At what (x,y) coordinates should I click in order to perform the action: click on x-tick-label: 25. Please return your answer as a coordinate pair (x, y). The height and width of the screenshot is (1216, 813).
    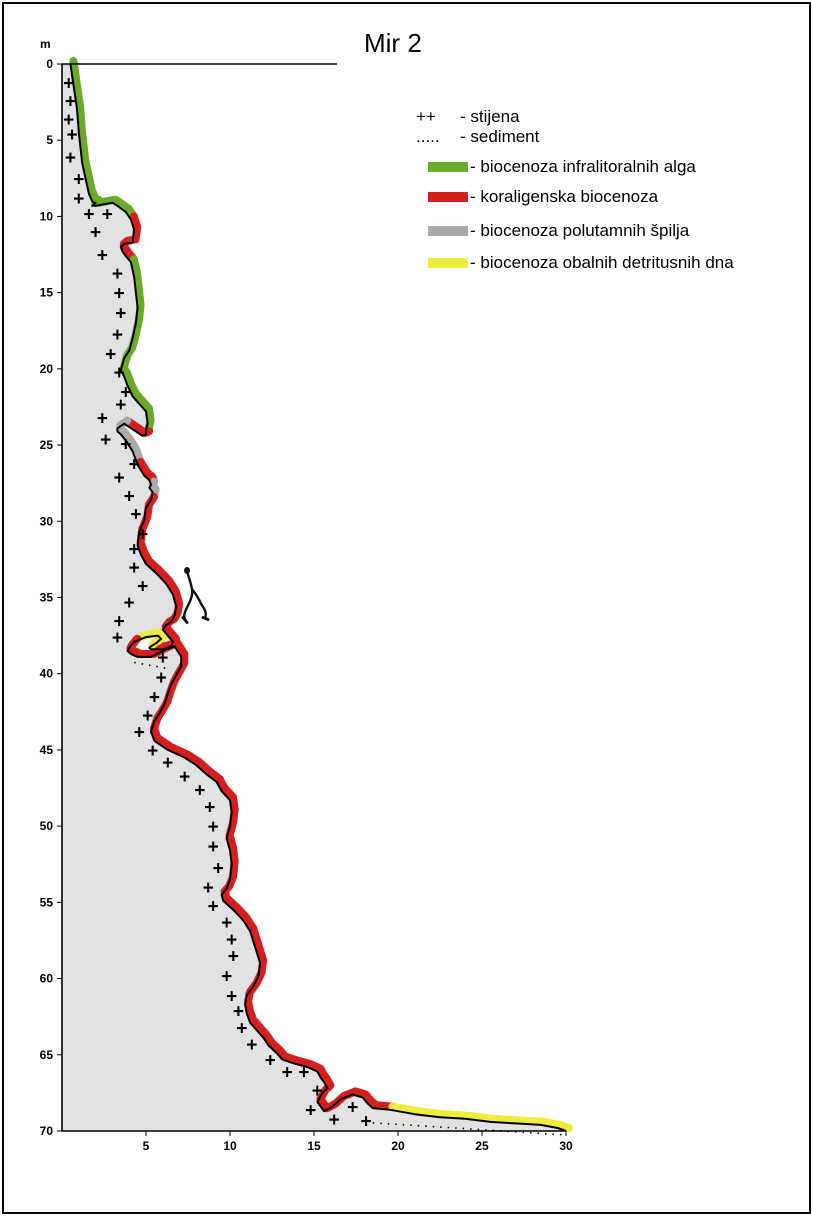
    Looking at the image, I should click on (482, 1146).